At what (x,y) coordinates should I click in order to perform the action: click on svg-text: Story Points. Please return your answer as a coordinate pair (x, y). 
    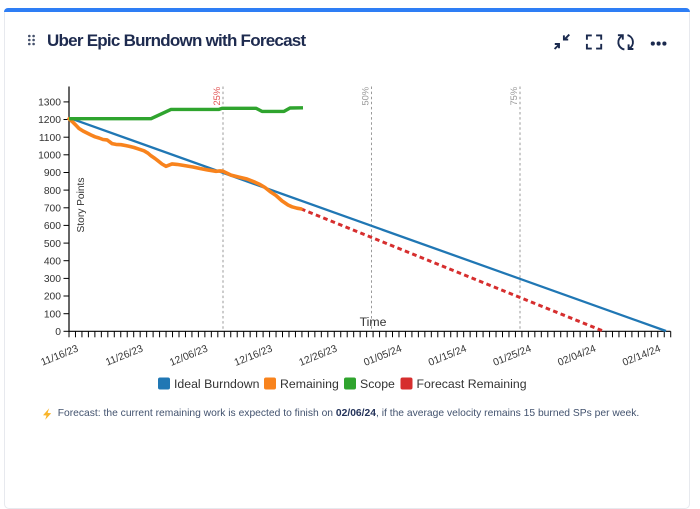
    Looking at the image, I should click on (81, 205).